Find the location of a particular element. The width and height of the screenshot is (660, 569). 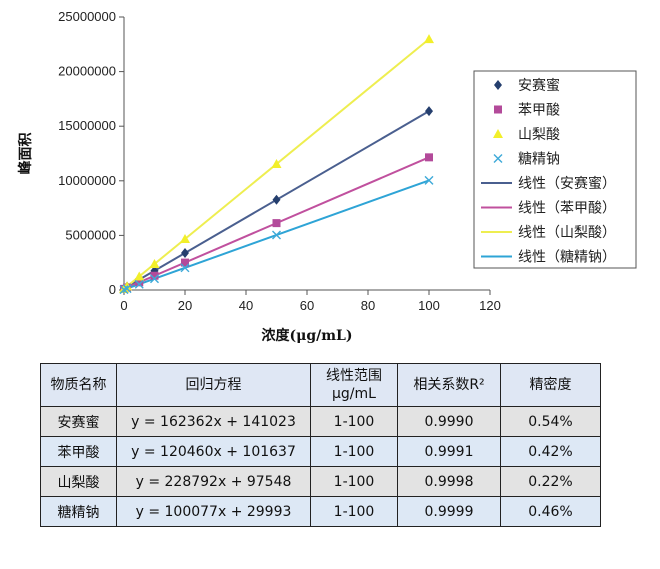

cell-r2: 0.9998 is located at coordinates (449, 481).